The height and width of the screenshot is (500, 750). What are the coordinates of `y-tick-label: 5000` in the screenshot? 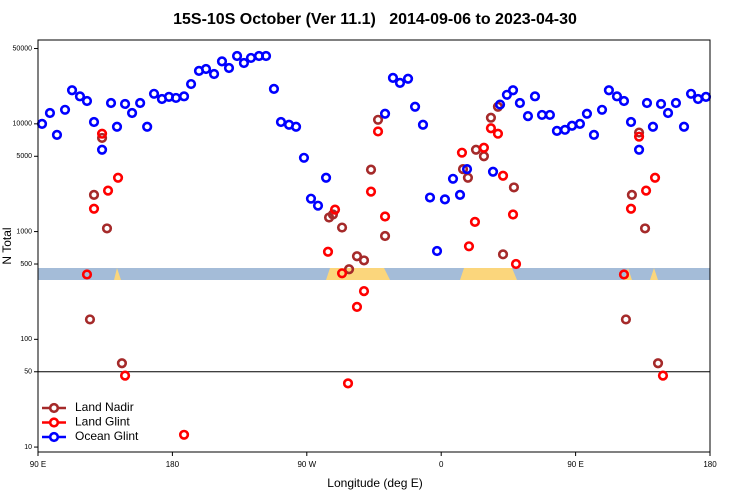 It's located at (24, 156).